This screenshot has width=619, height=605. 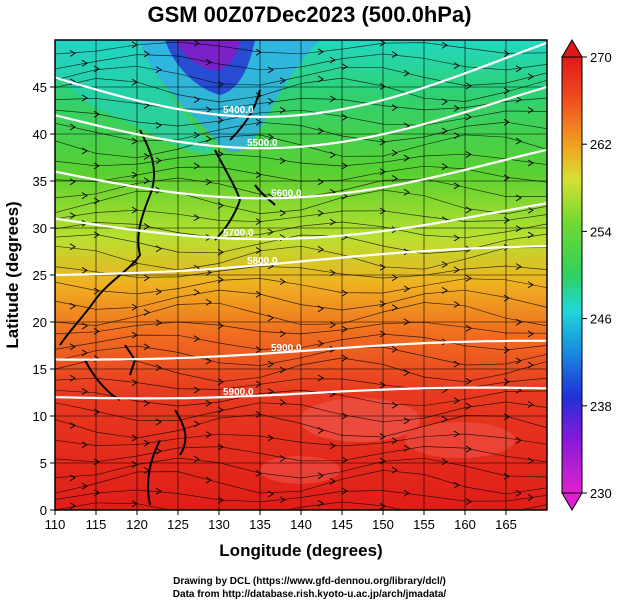 What do you see at coordinates (238, 110) in the screenshot?
I see `contour-label: 5400.0` at bounding box center [238, 110].